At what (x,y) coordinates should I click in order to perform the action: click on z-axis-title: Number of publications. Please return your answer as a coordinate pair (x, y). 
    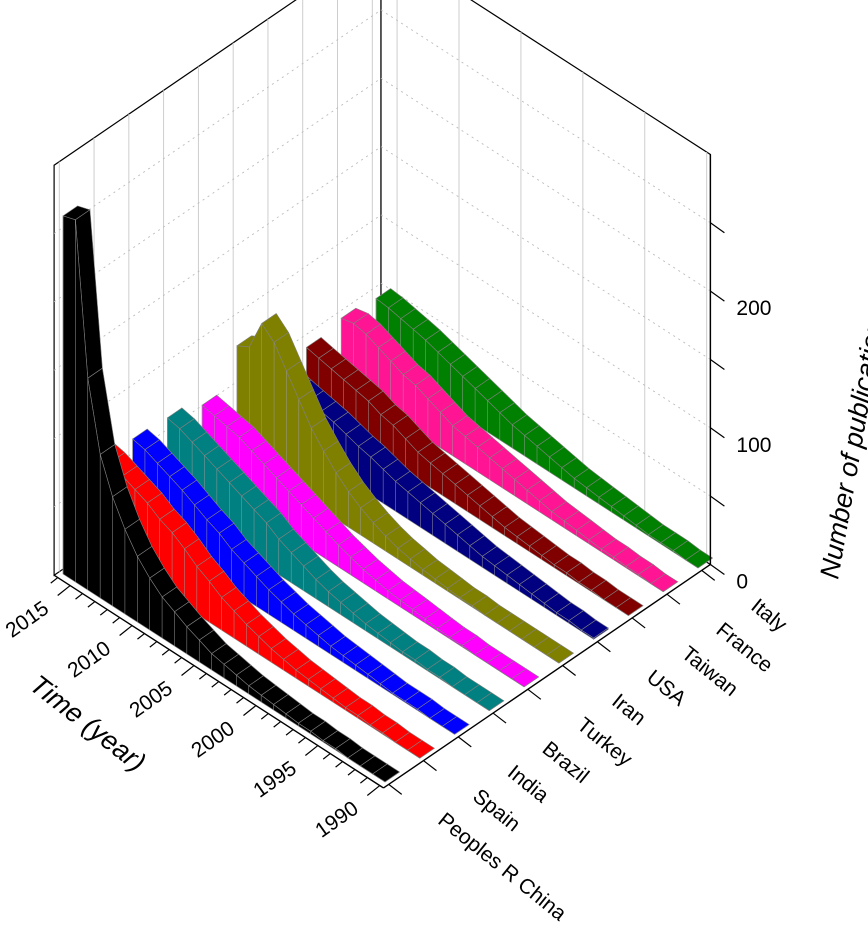
    Looking at the image, I should click on (841, 442).